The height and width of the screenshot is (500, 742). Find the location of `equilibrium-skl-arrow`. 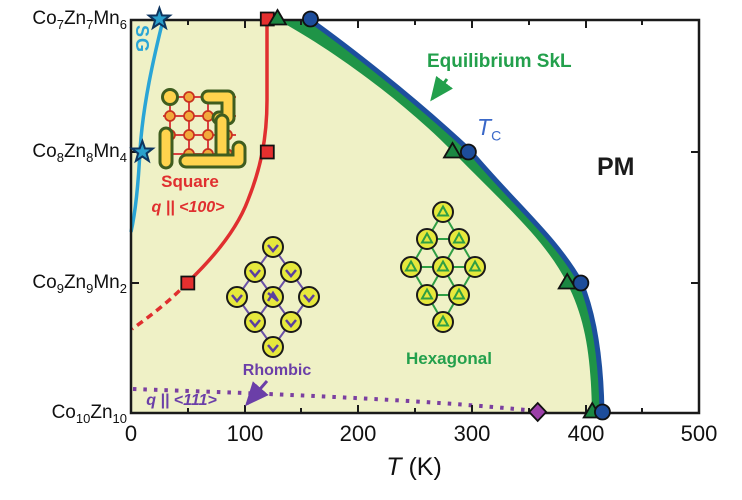

equilibrium-skl-arrow is located at coordinates (441, 88).